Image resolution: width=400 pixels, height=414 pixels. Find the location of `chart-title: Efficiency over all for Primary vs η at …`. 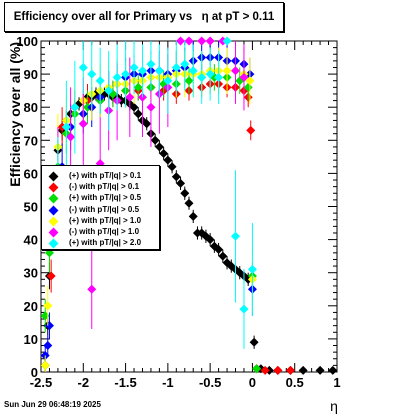

chart-title: Efficiency over all for Primary vs η at … is located at coordinates (144, 17).